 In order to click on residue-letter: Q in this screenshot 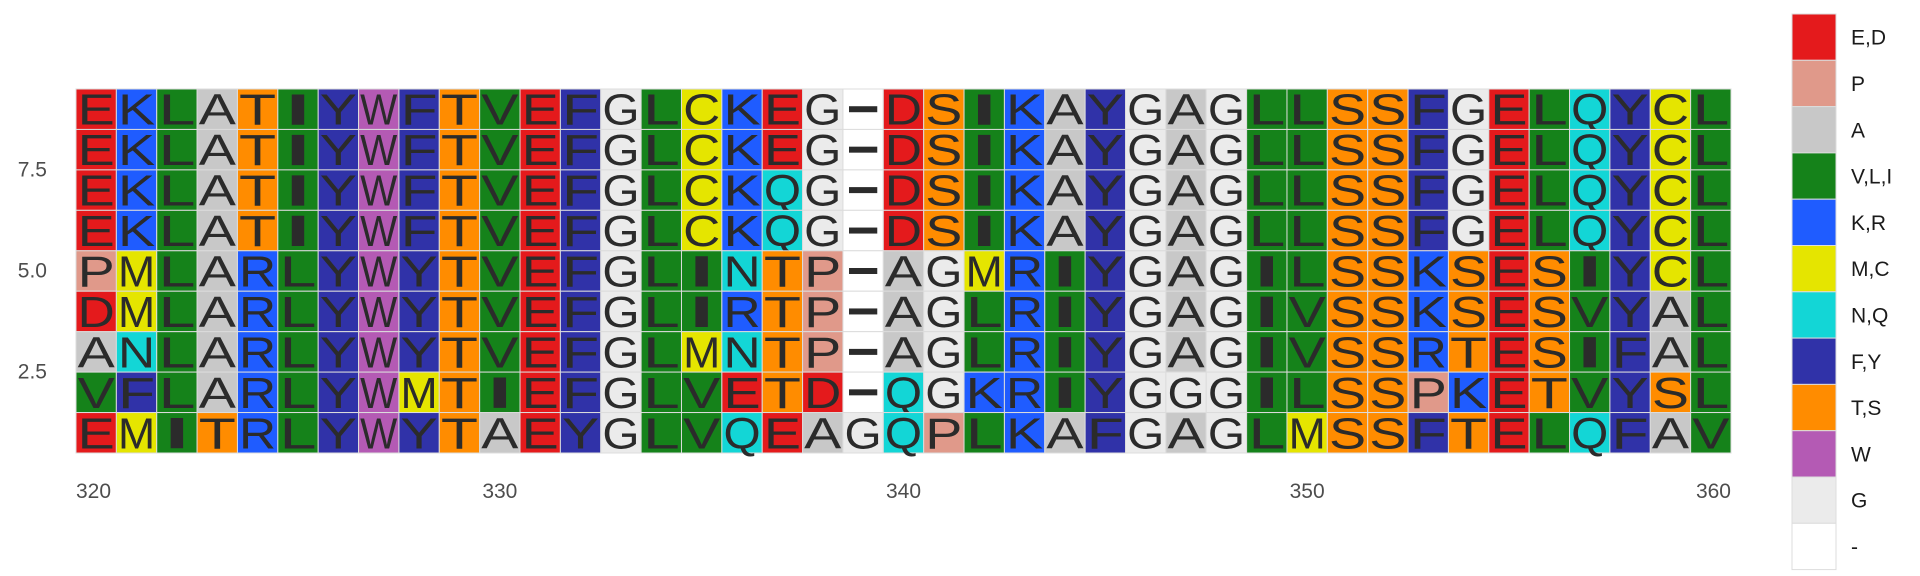, I will do `click(903, 433)`.